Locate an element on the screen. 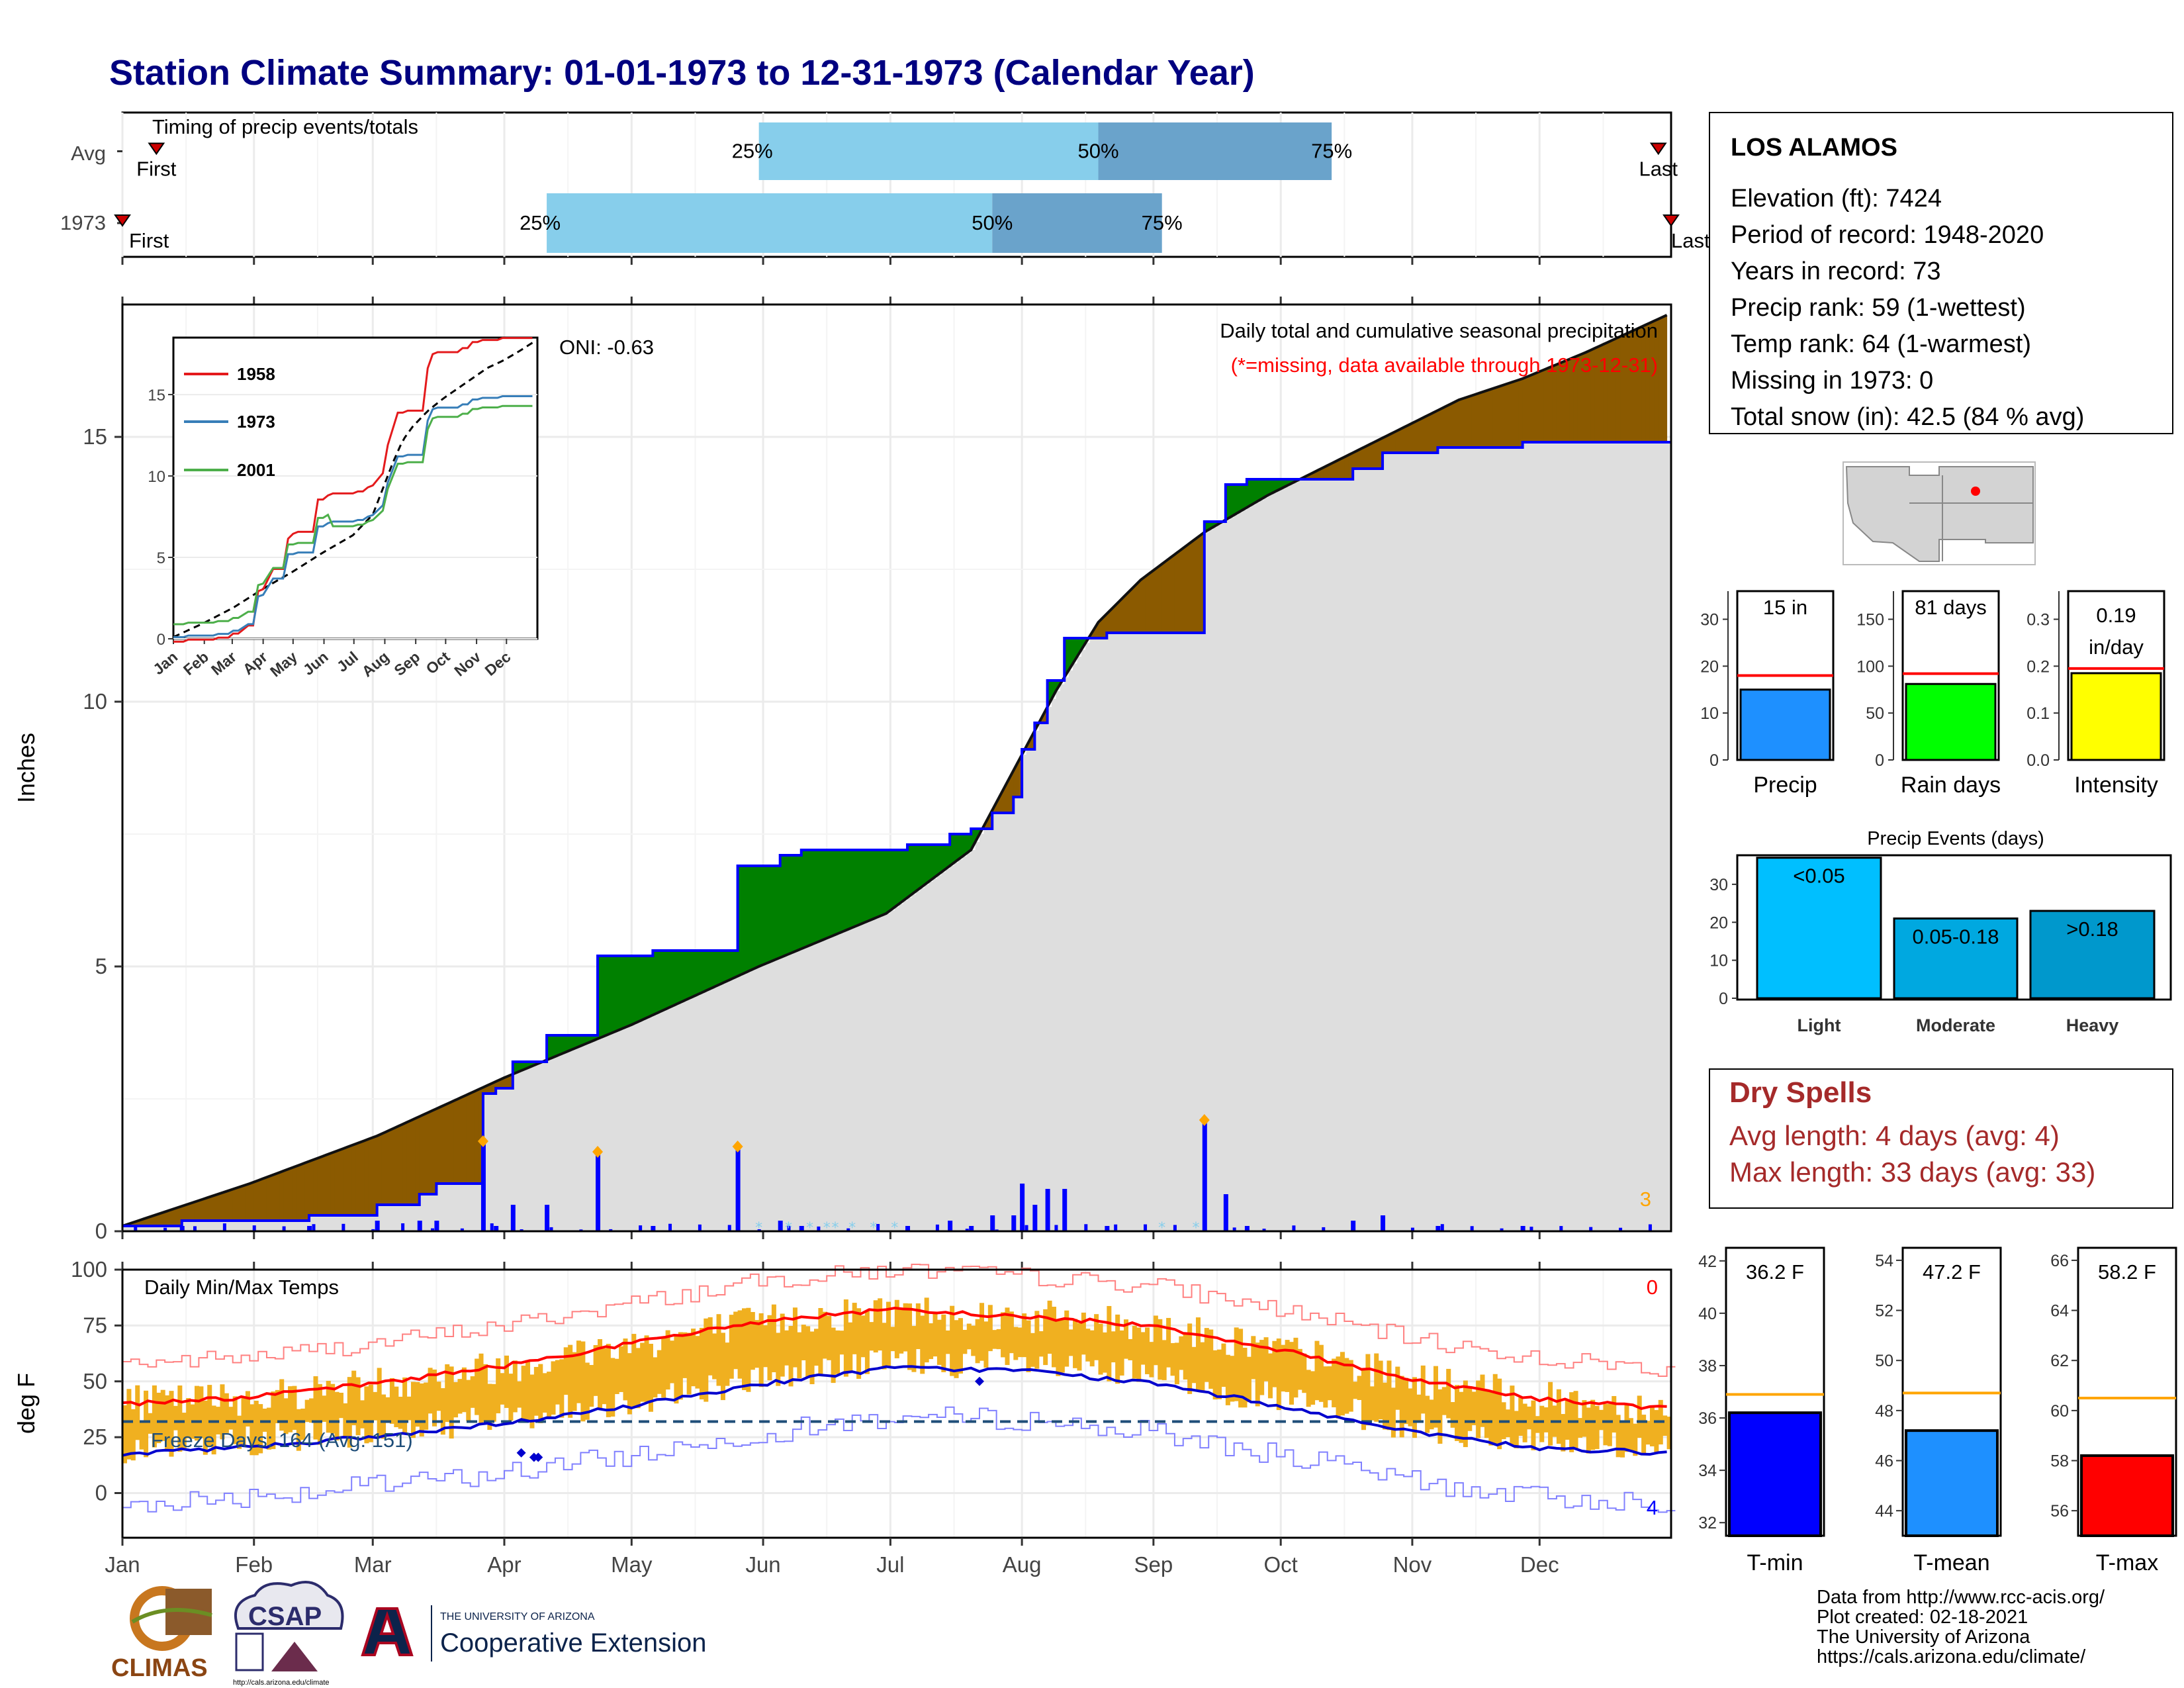 This screenshot has width=2184, height=1688. month-label-Aug: Aug is located at coordinates (1022, 1564).